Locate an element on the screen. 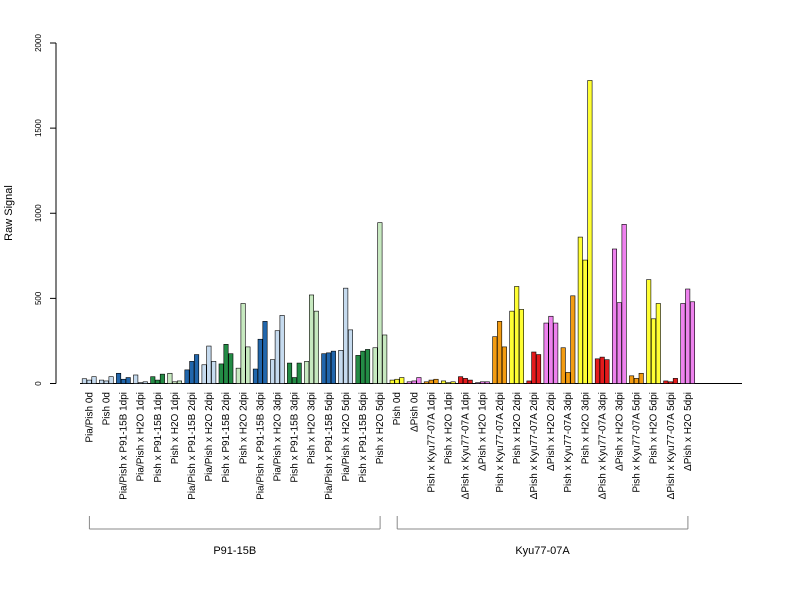 The height and width of the screenshot is (600, 800). x-tick-label: Pia/Pish x H2O 3dpi is located at coordinates (278, 437).